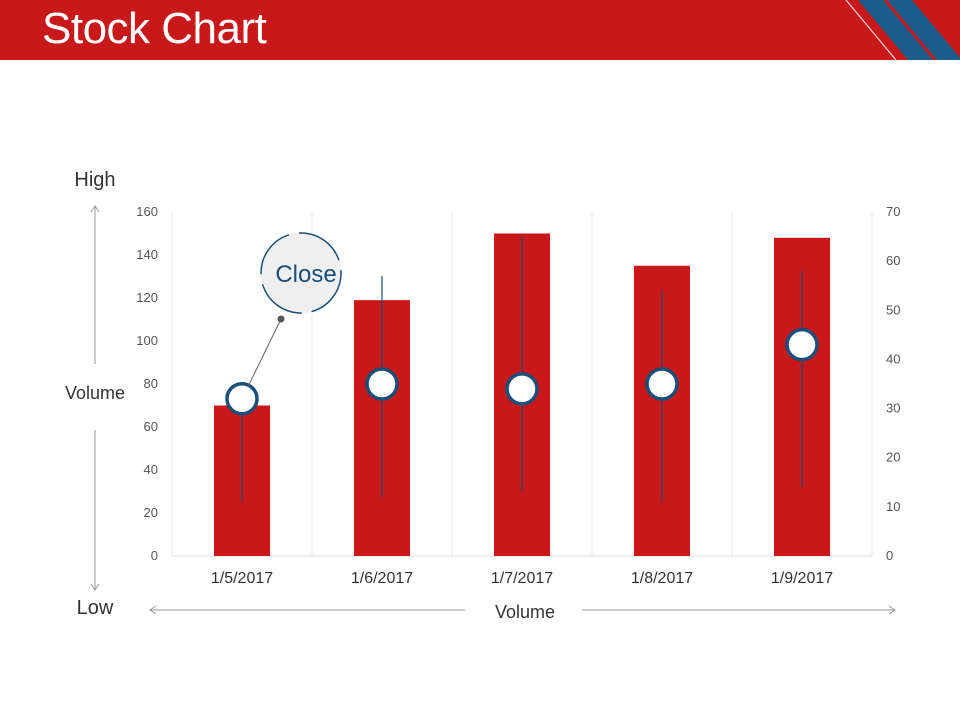 The image size is (960, 720). What do you see at coordinates (95, 393) in the screenshot?
I see `volume-left-label: Volume` at bounding box center [95, 393].